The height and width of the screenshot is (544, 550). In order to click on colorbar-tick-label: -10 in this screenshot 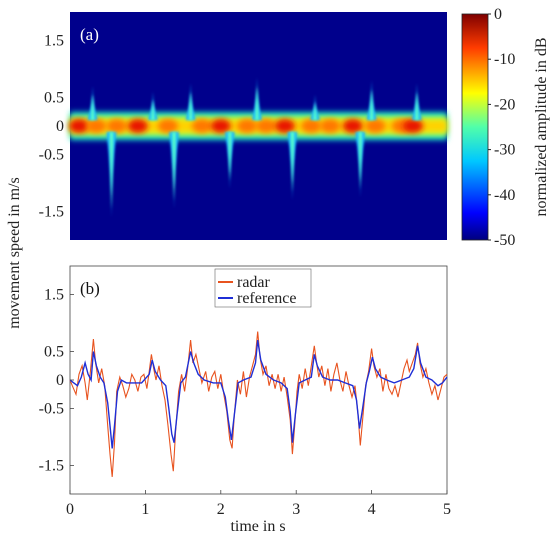, I will do `click(504, 59)`.